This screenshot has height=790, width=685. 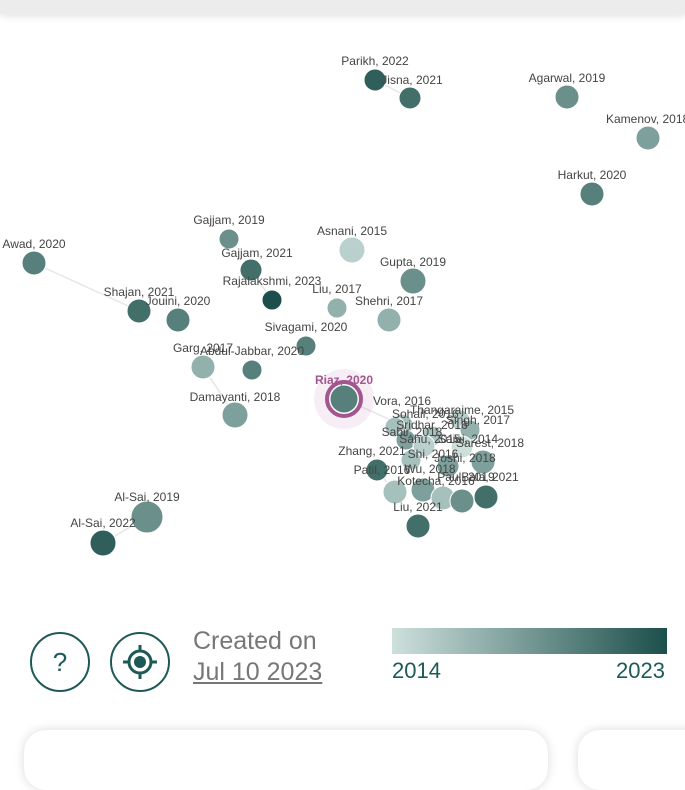 I want to click on node-riaz-2020, so click(x=344, y=399).